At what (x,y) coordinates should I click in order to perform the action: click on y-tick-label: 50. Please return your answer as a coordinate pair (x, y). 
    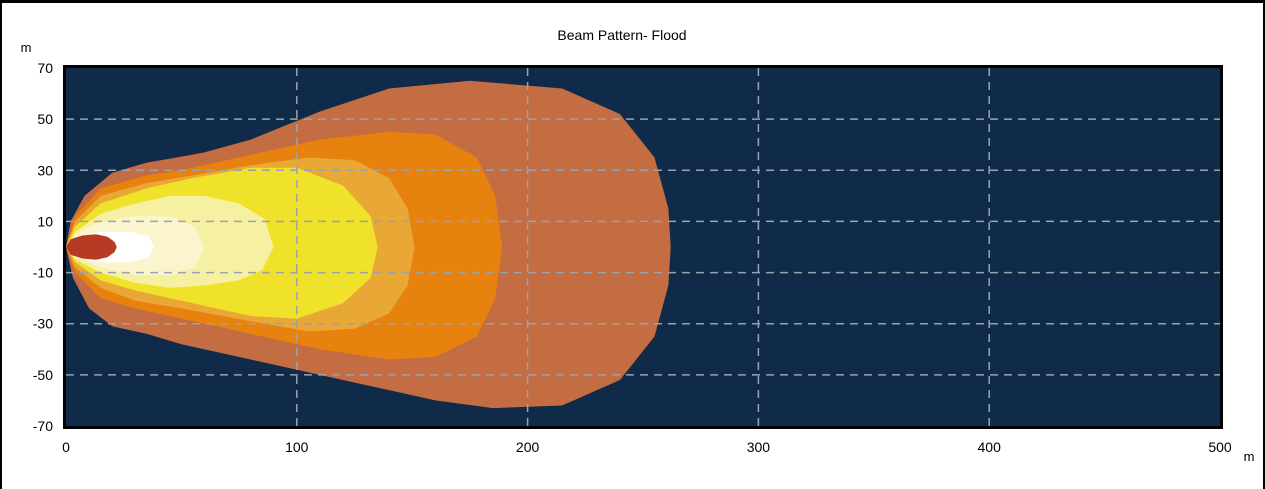
    Looking at the image, I should click on (45, 119).